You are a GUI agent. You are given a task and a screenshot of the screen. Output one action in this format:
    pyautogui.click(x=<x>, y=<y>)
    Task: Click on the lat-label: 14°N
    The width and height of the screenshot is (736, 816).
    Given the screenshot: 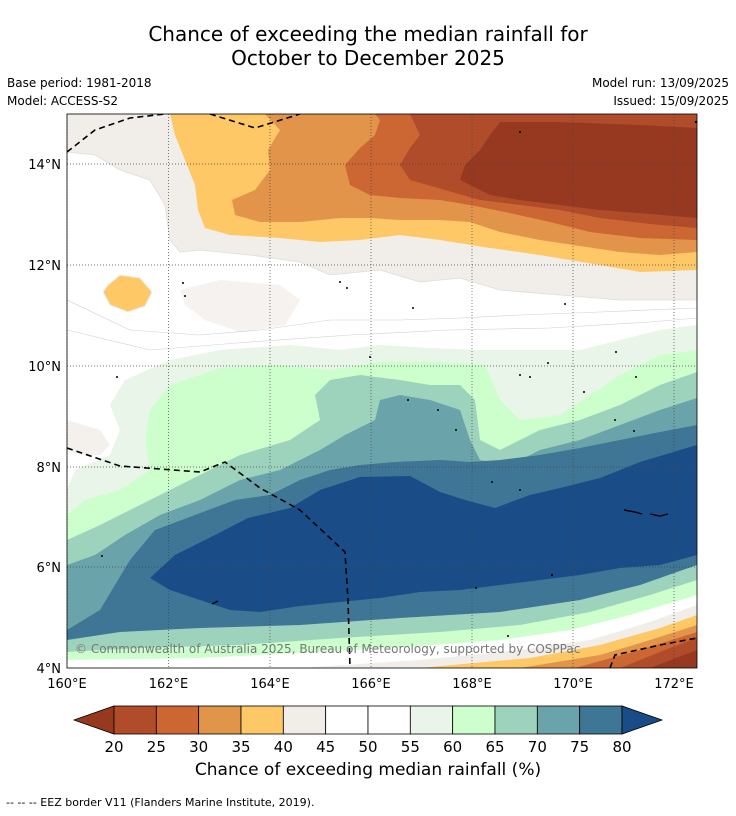 What is the action you would take?
    pyautogui.click(x=44, y=165)
    